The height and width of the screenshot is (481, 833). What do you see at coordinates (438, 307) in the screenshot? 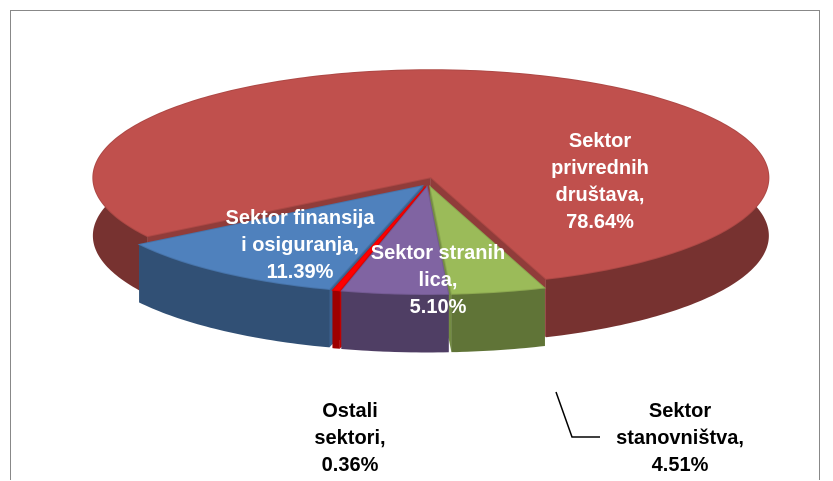
I see `label-value: 5.10%` at bounding box center [438, 307].